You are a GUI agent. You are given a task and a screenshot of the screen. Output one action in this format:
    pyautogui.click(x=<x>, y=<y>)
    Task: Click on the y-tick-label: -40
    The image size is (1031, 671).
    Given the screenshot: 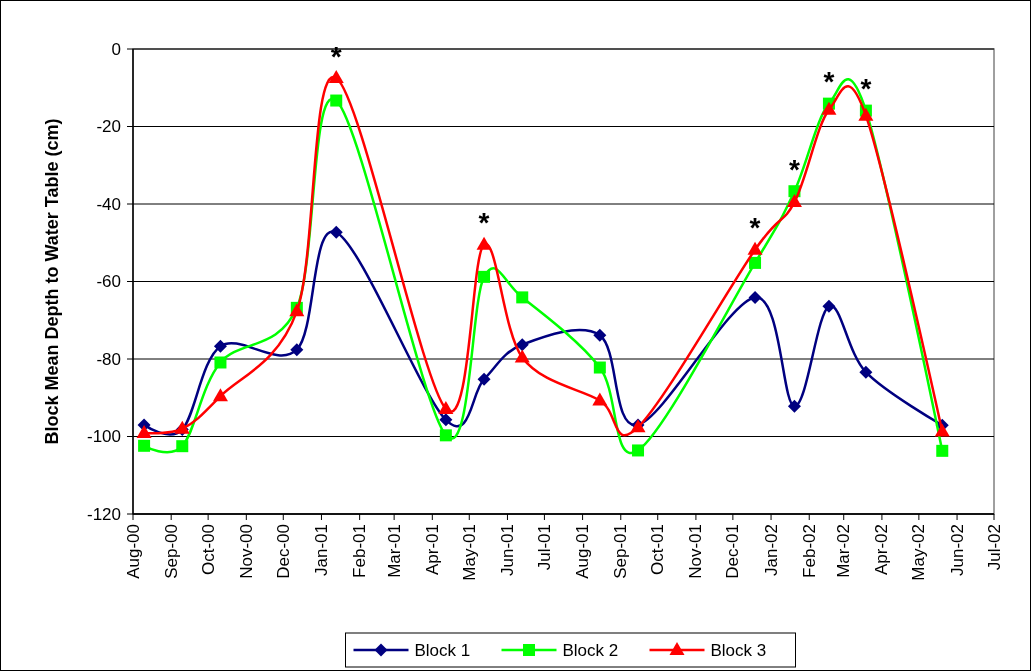 What is the action you would take?
    pyautogui.click(x=108, y=204)
    